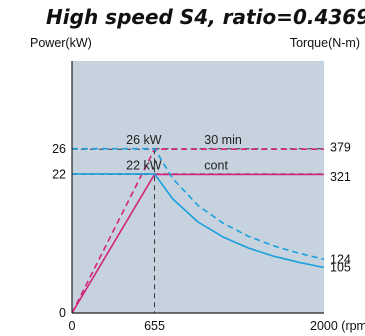 Image resolution: width=365 pixels, height=336 pixels. What do you see at coordinates (325, 43) in the screenshot?
I see `right-axis-title: Torque(N-m)` at bounding box center [325, 43].